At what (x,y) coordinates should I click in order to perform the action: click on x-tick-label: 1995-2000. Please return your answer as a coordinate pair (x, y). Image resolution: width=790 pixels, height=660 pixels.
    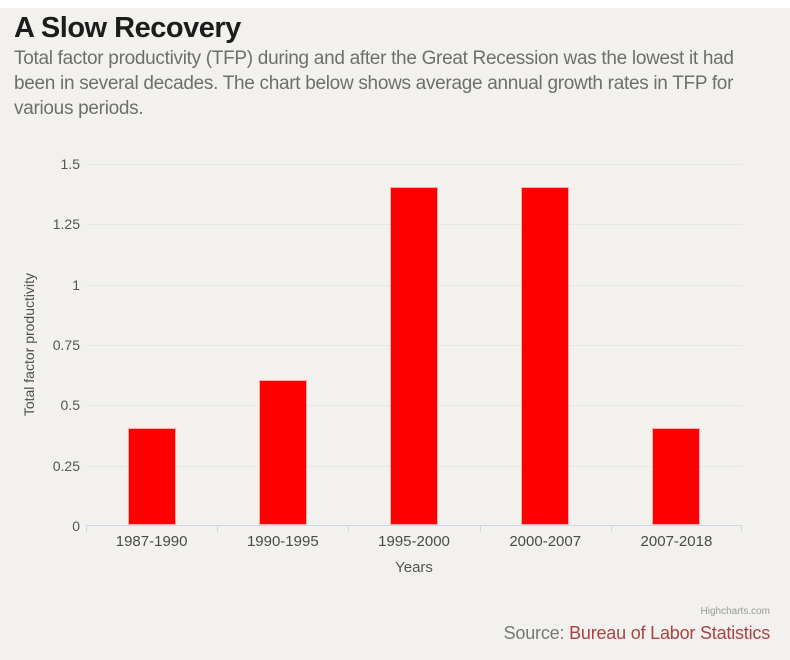
    Looking at the image, I should click on (414, 541).